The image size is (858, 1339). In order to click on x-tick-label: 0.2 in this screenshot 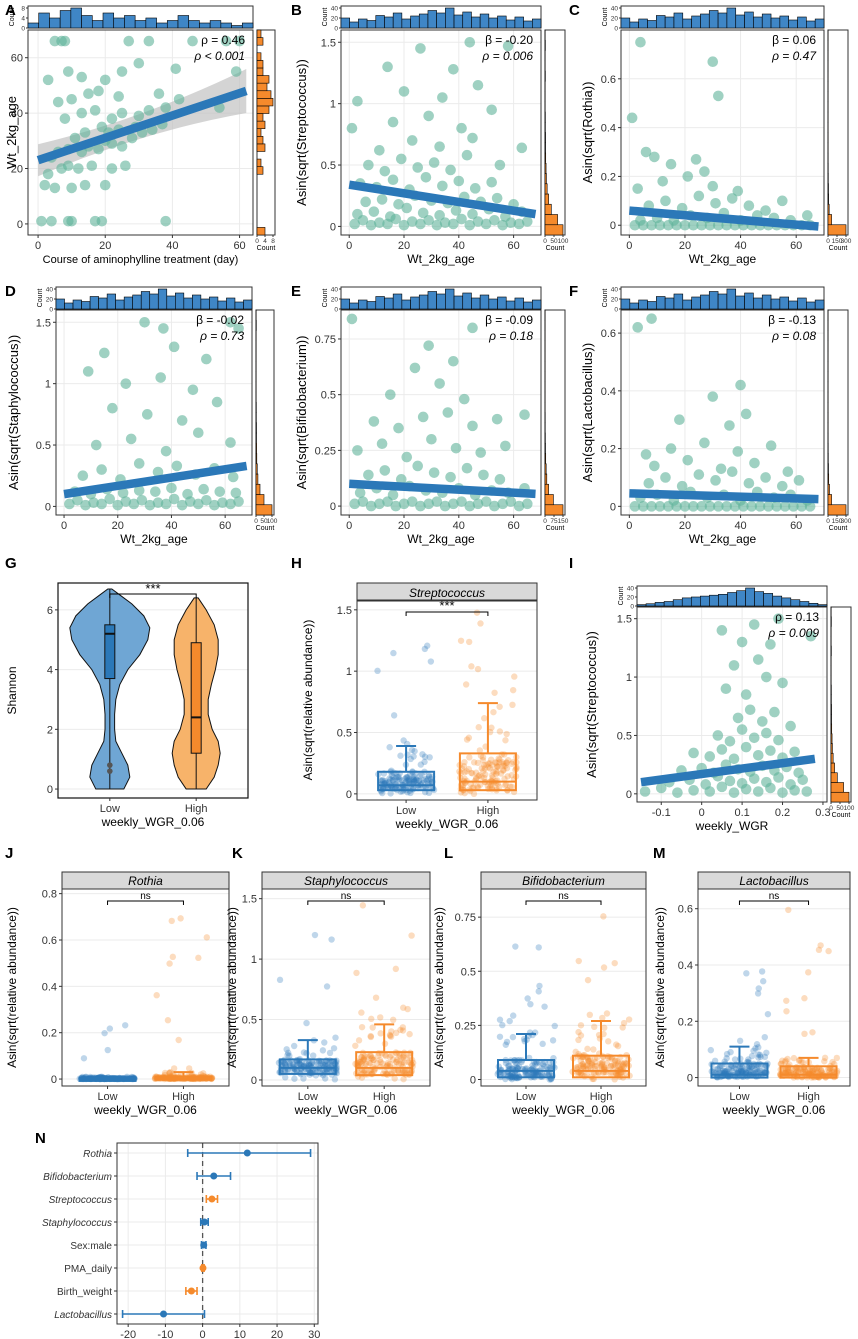, I will do `click(782, 813)`.